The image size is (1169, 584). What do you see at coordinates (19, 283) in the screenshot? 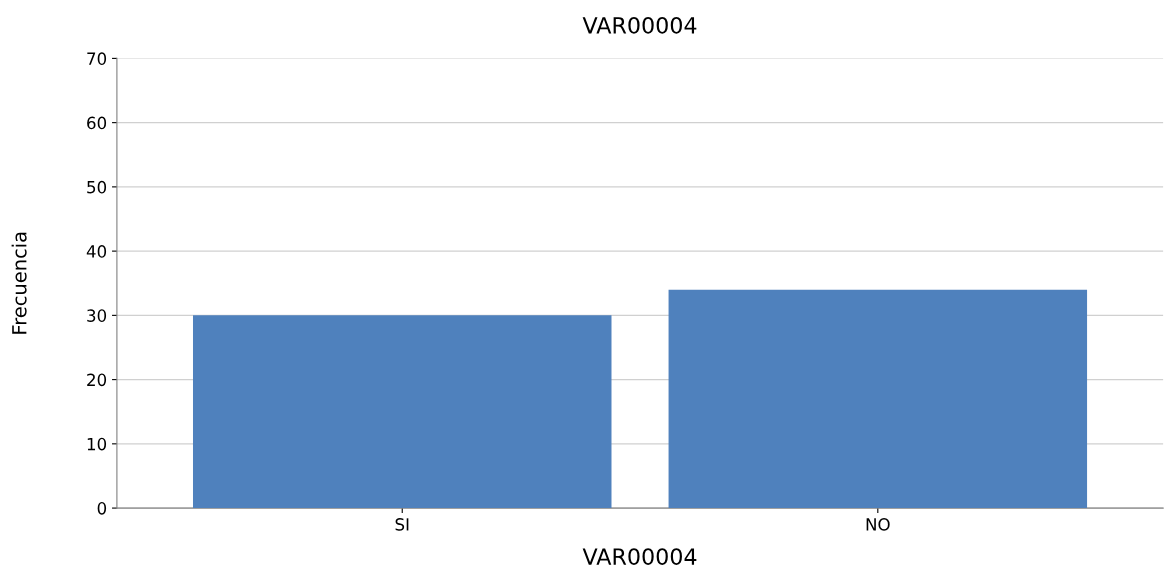
I see `y-axis-title: Frecuencia` at bounding box center [19, 283].